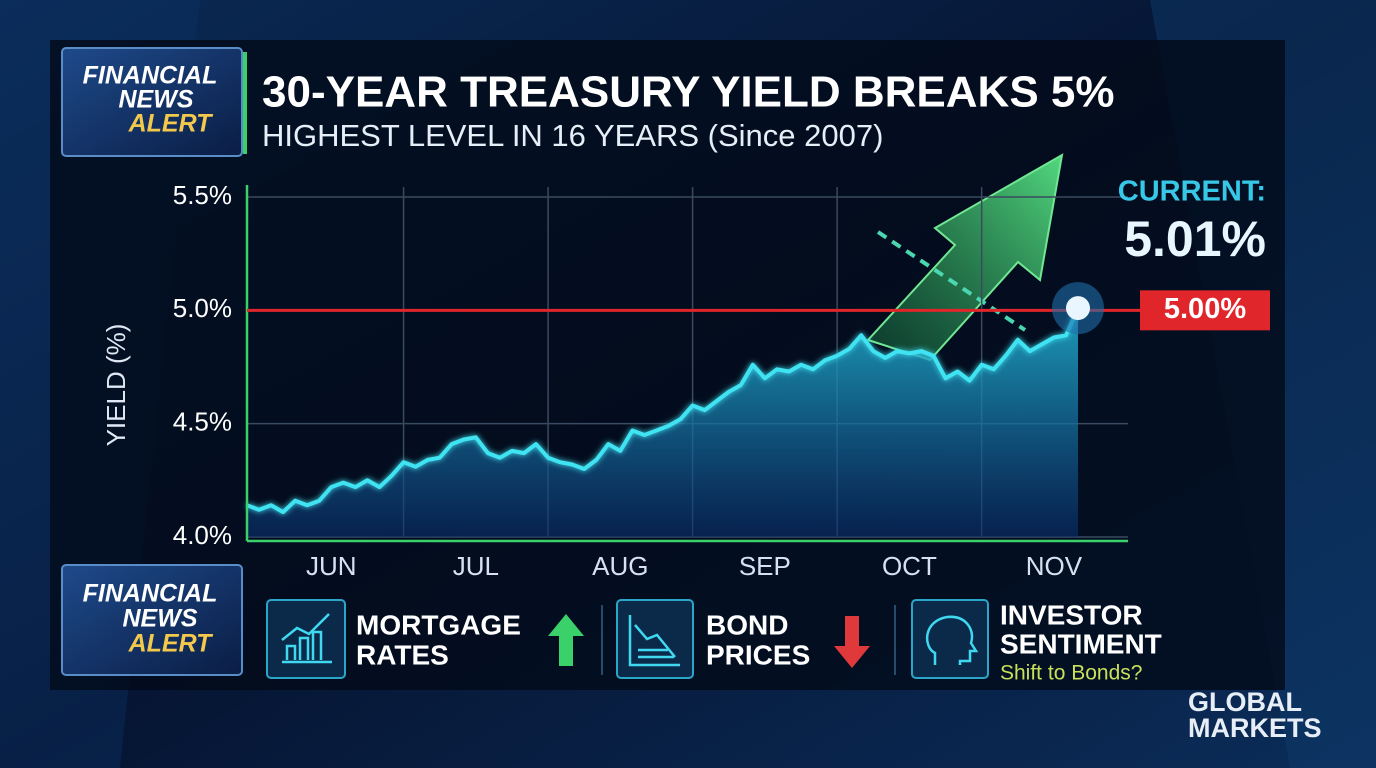 The height and width of the screenshot is (768, 1376). I want to click on y-tick-label: 5.0%, so click(202, 308).